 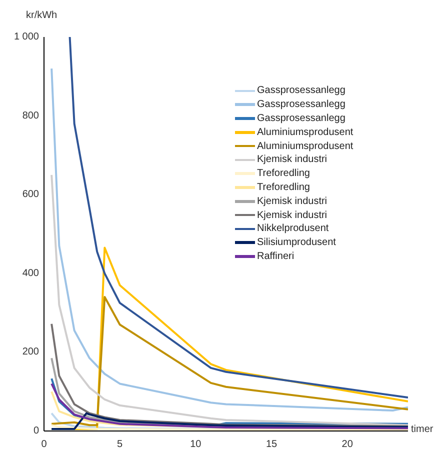 I want to click on y-tick-label: 0, so click(x=36, y=431).